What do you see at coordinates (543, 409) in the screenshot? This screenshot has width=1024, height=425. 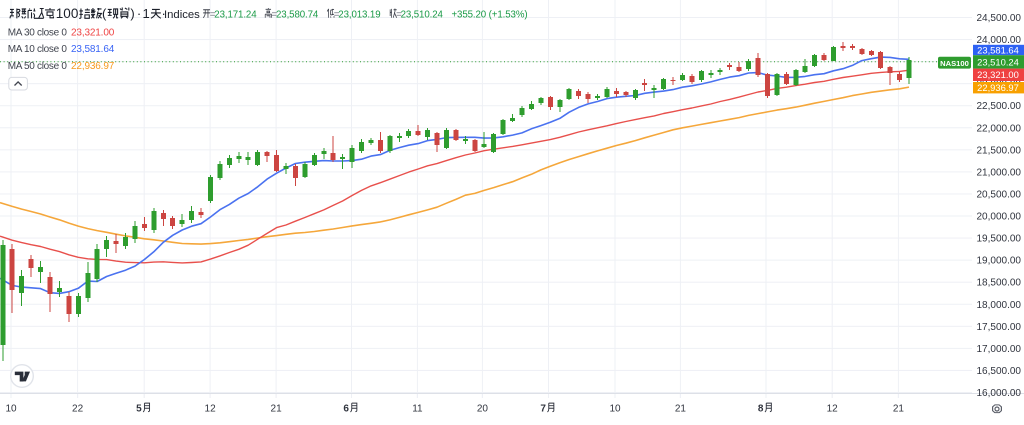 I see `svg-text: 7` at bounding box center [543, 409].